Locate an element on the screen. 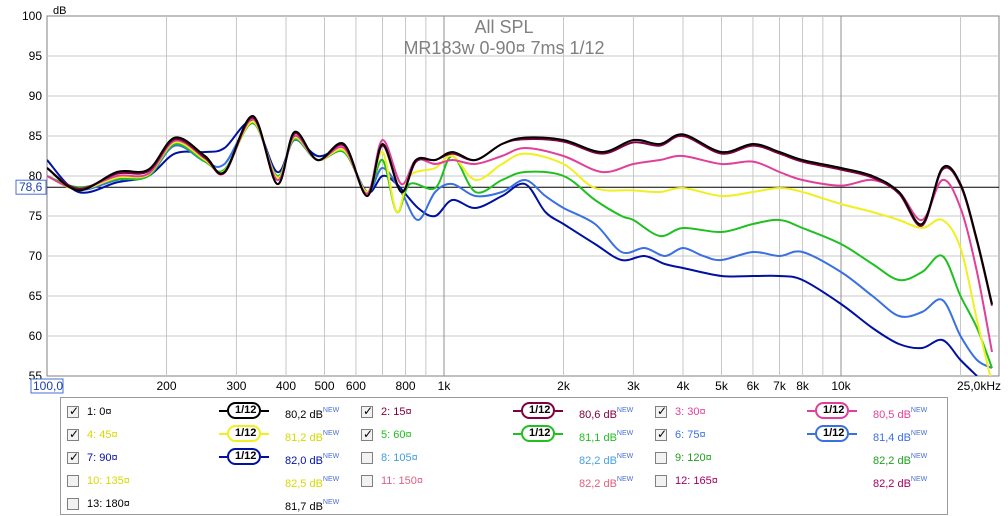 This screenshot has height=516, width=1008. x-tick-label: 1k is located at coordinates (445, 386).